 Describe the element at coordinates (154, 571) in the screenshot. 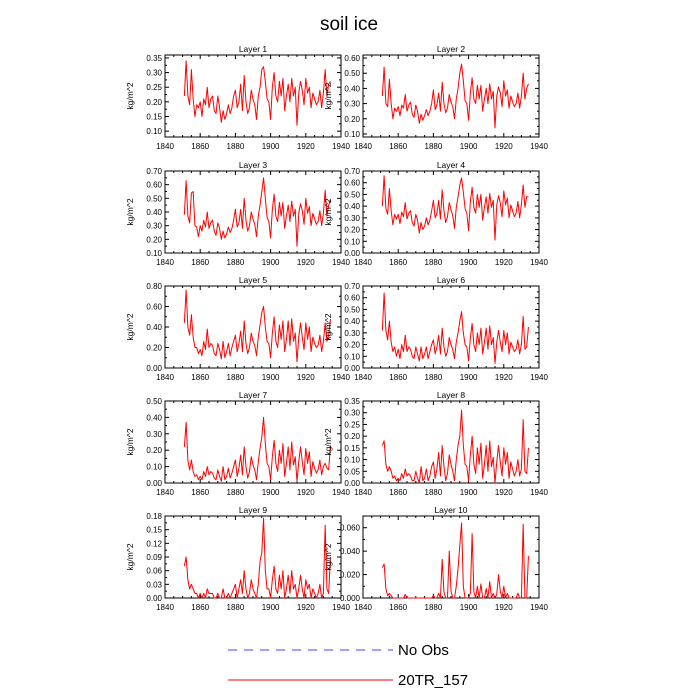

I see `y-tick-label: 0.06` at that location.